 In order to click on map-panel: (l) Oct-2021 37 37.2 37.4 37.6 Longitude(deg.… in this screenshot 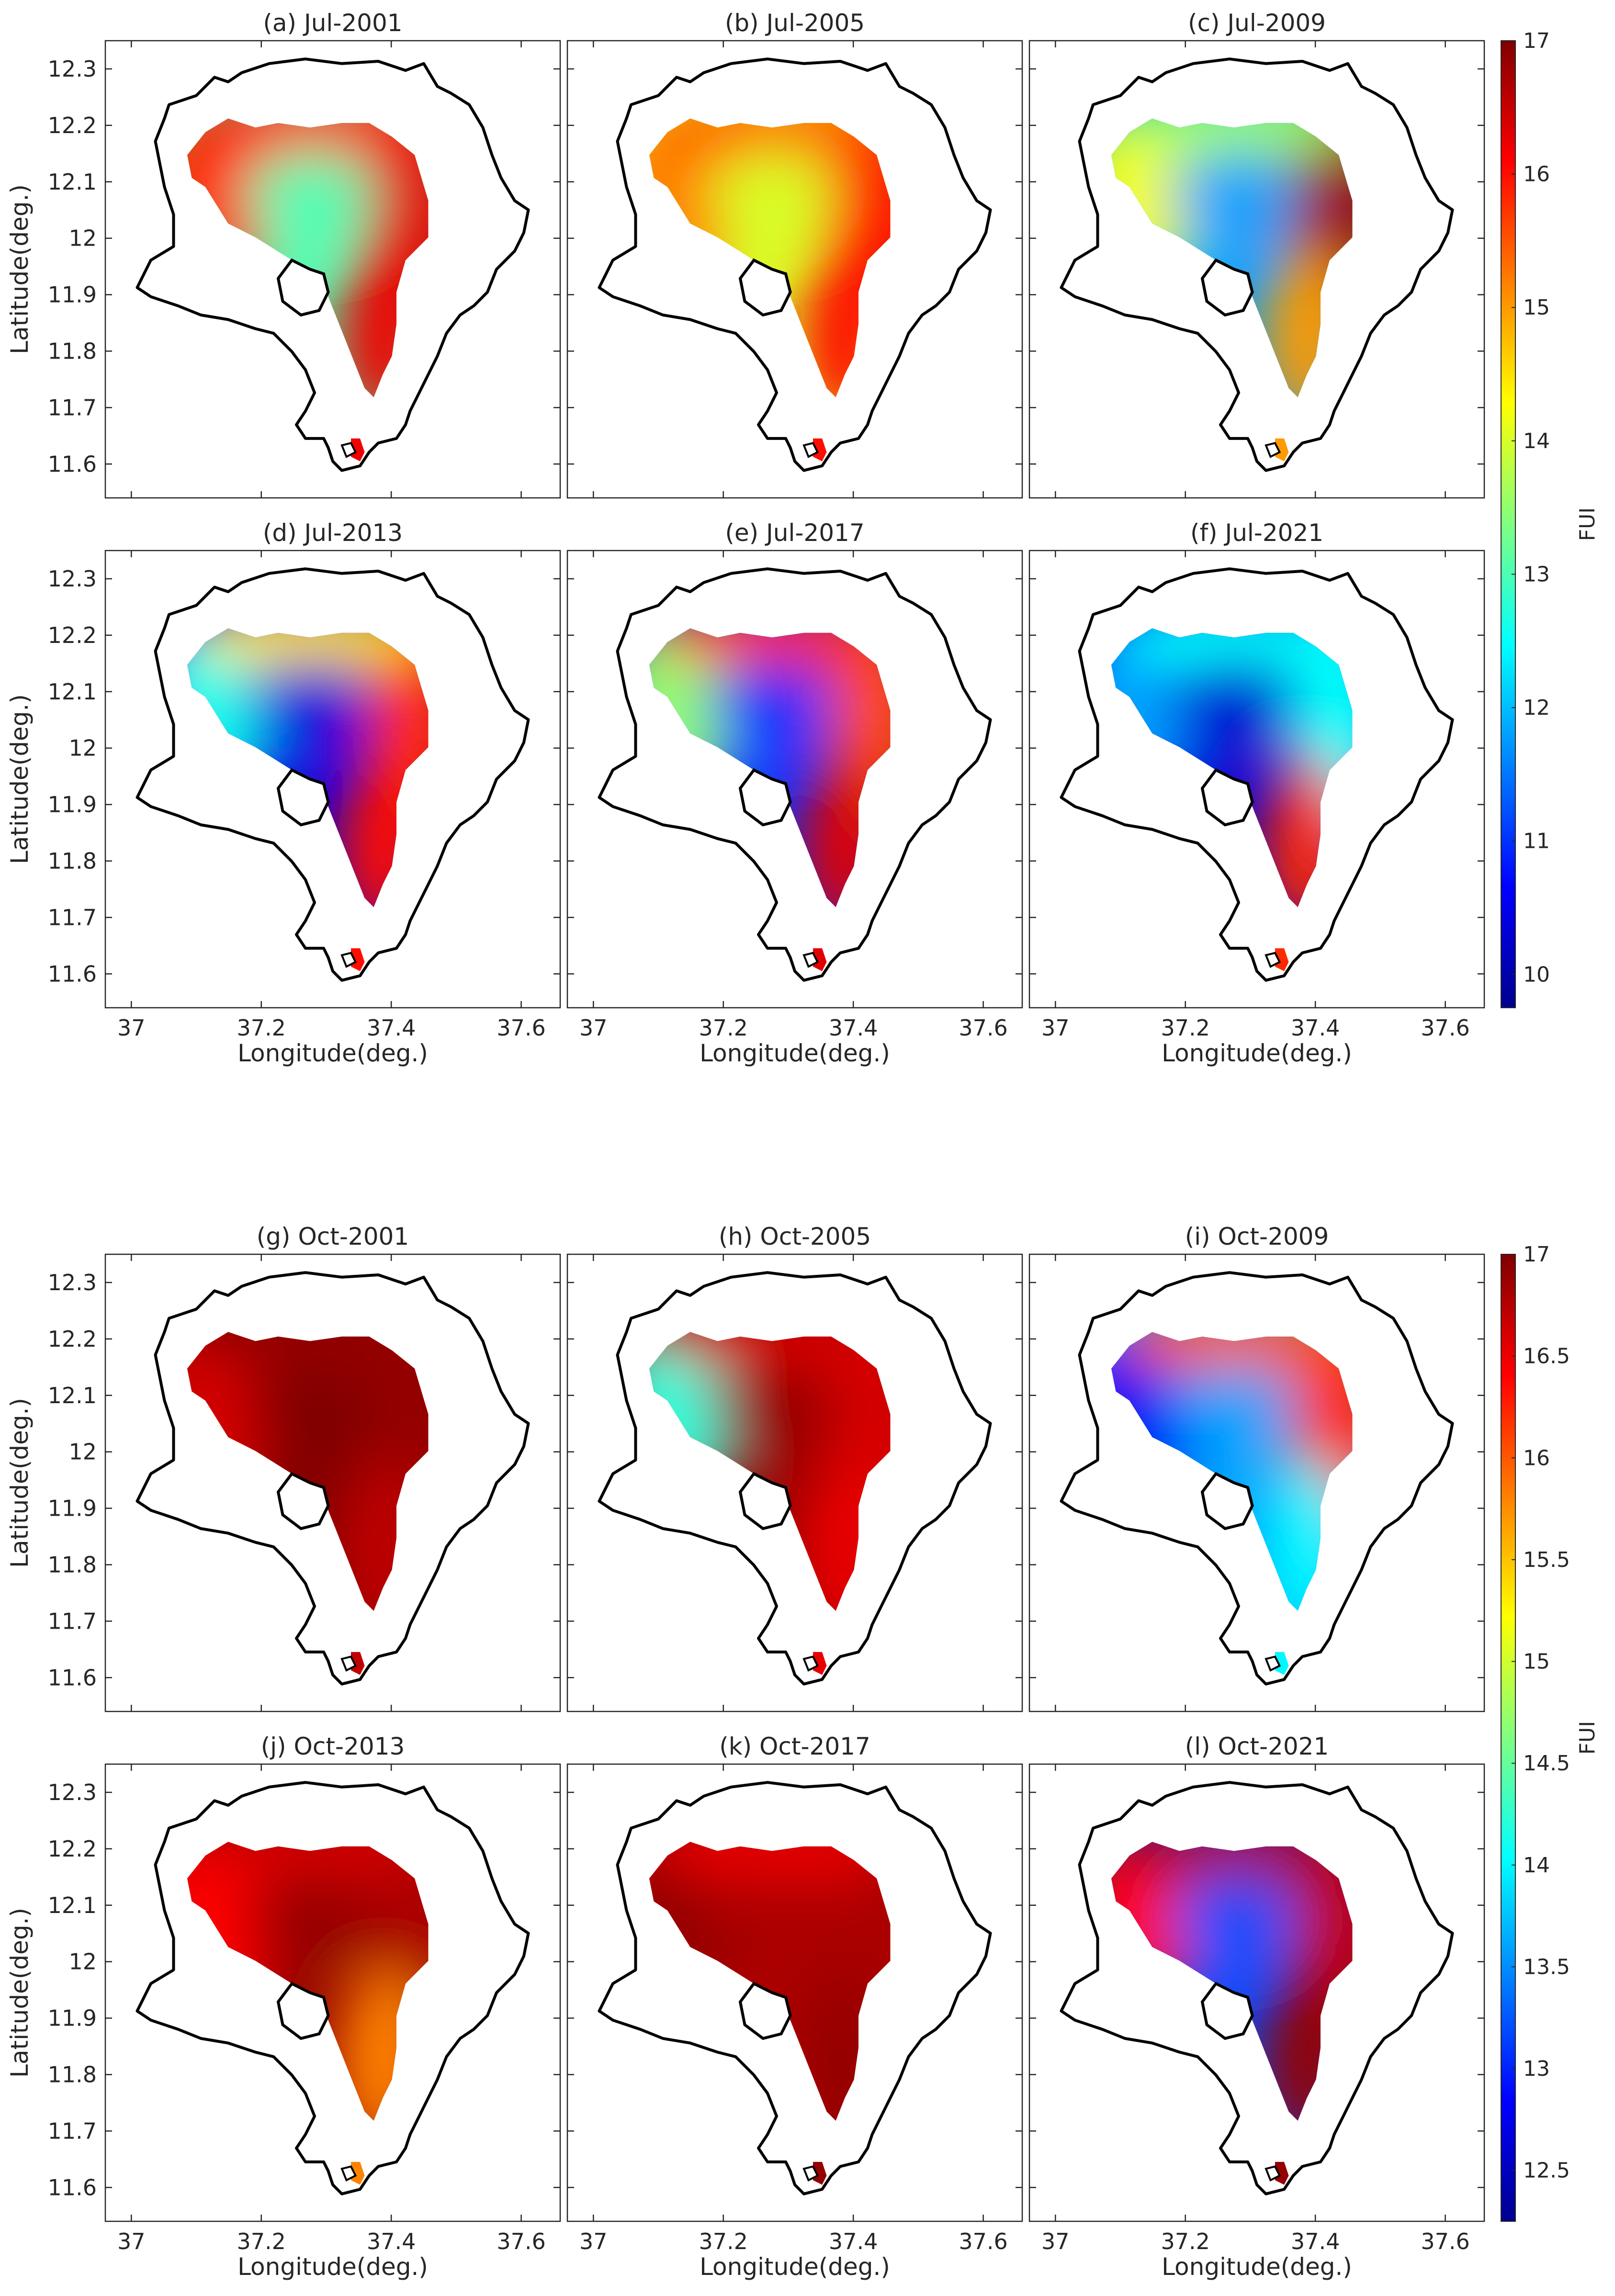, I will do `click(1256, 2007)`.